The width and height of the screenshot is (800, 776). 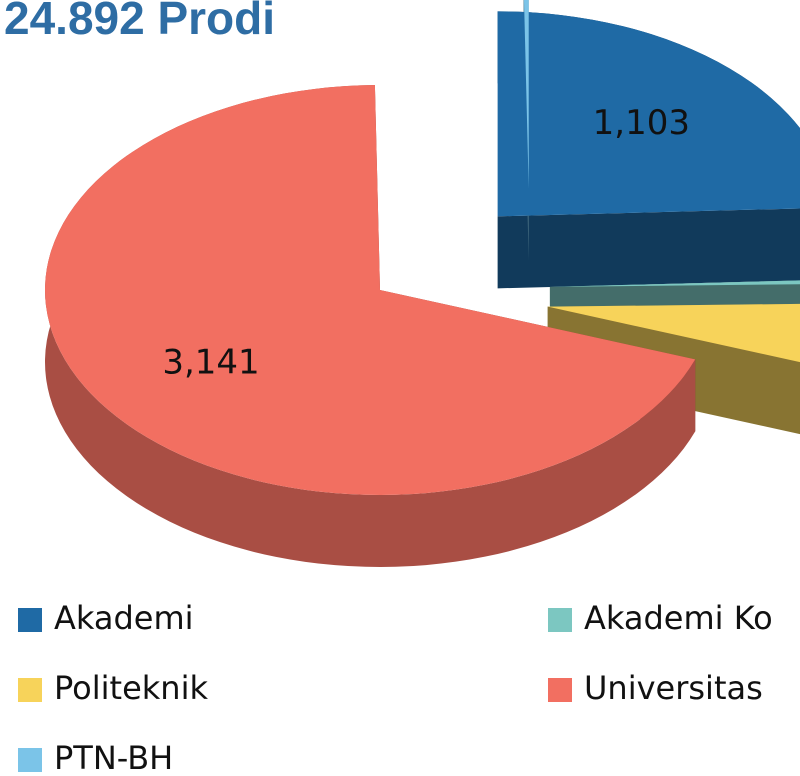 I want to click on legend-label: Akademi, so click(x=124, y=618).